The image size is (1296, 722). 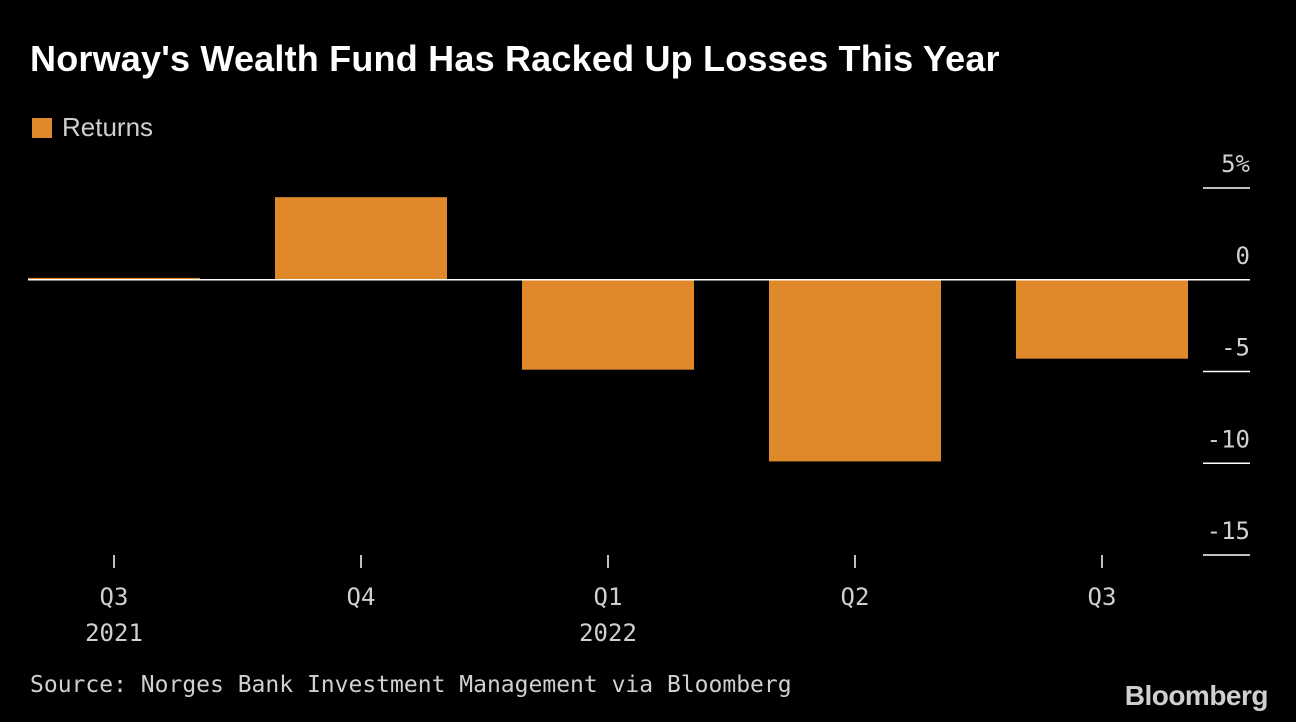 I want to click on y-tick-label: -15, so click(x=1228, y=531).